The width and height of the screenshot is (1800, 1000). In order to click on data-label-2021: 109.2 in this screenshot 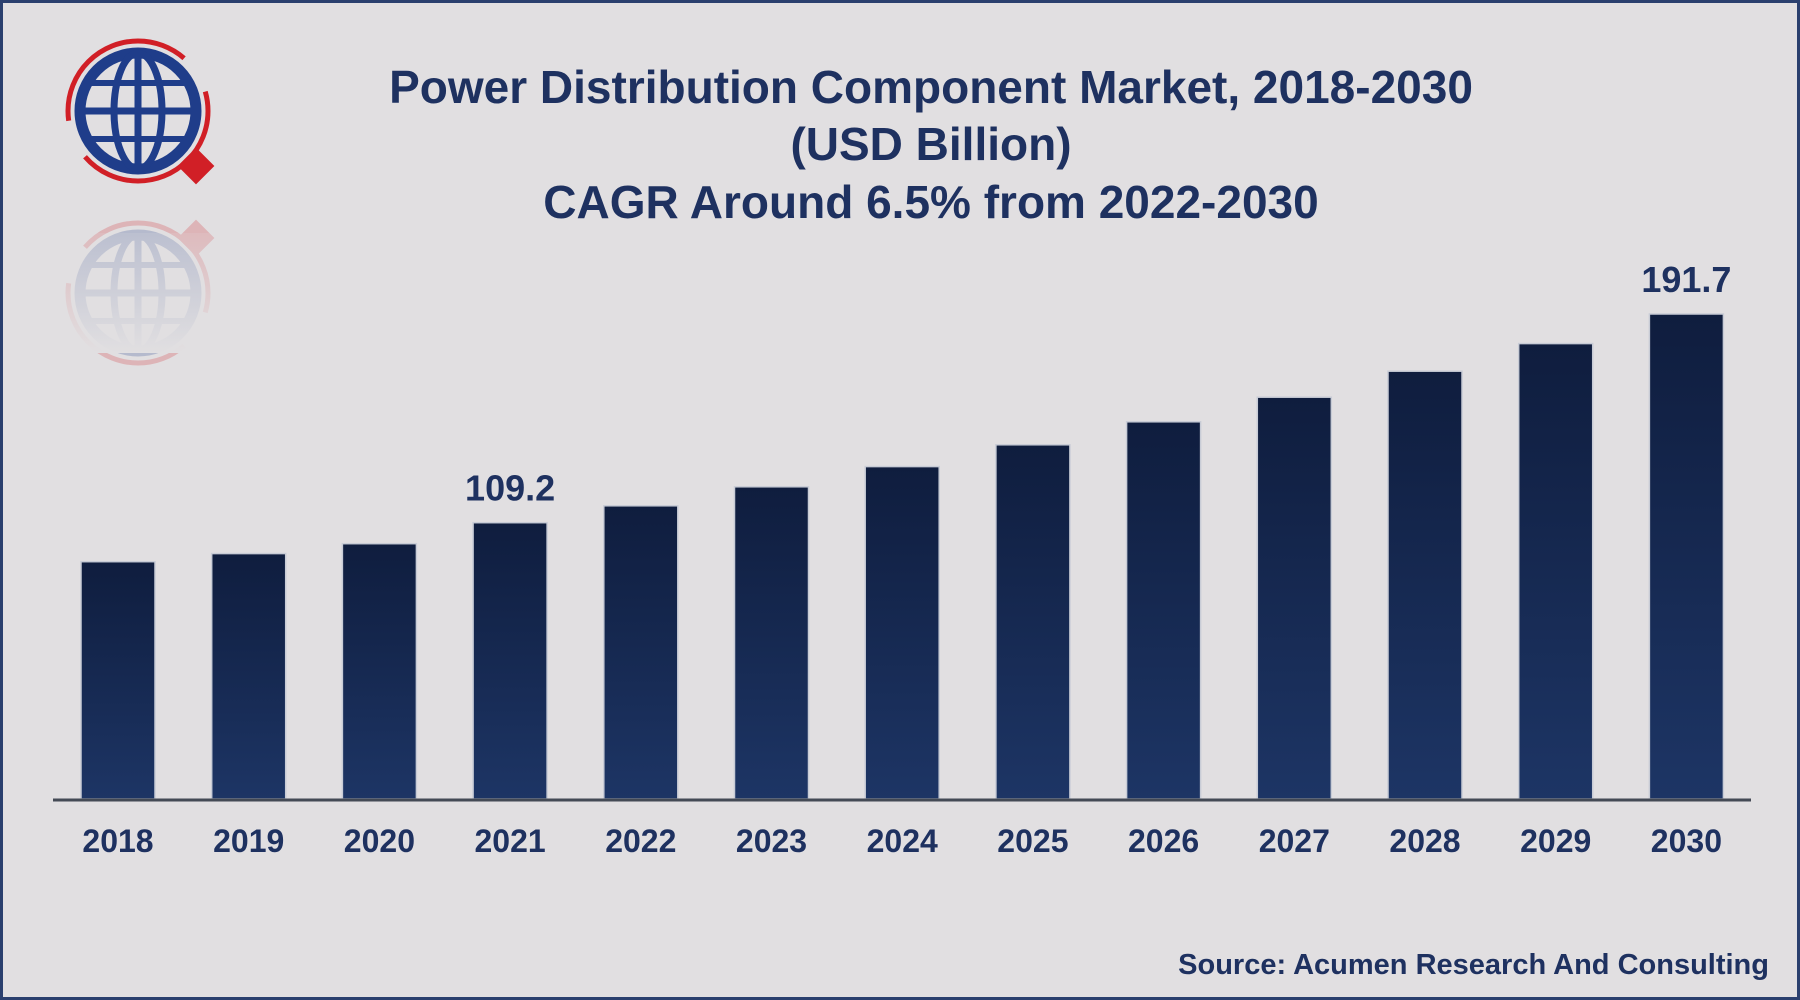, I will do `click(510, 488)`.